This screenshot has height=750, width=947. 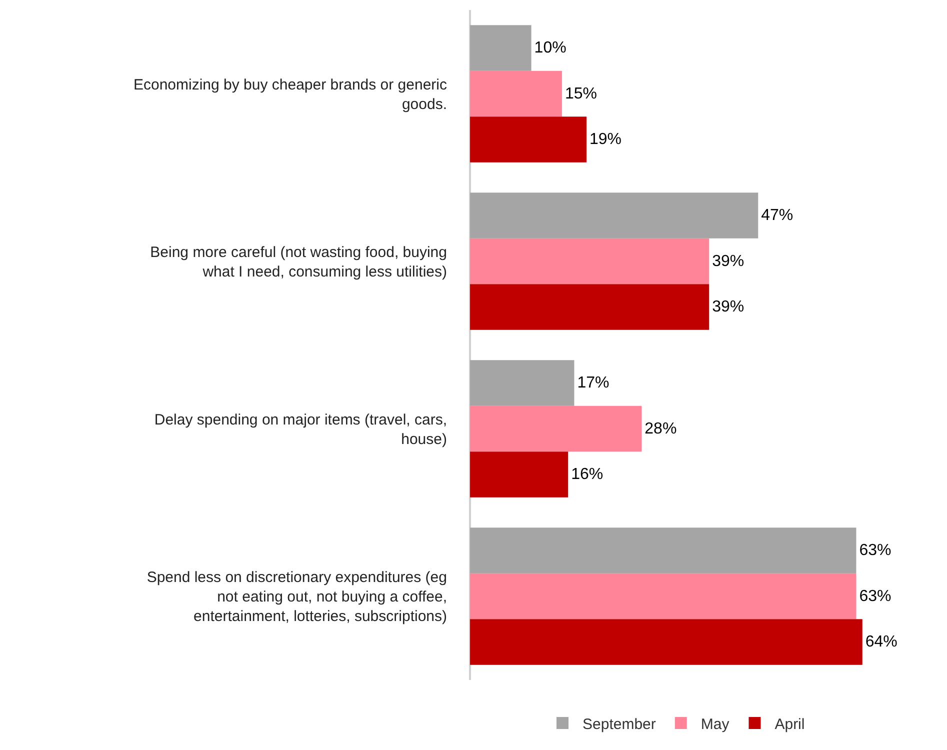 What do you see at coordinates (593, 383) in the screenshot?
I see `data-label: 17%` at bounding box center [593, 383].